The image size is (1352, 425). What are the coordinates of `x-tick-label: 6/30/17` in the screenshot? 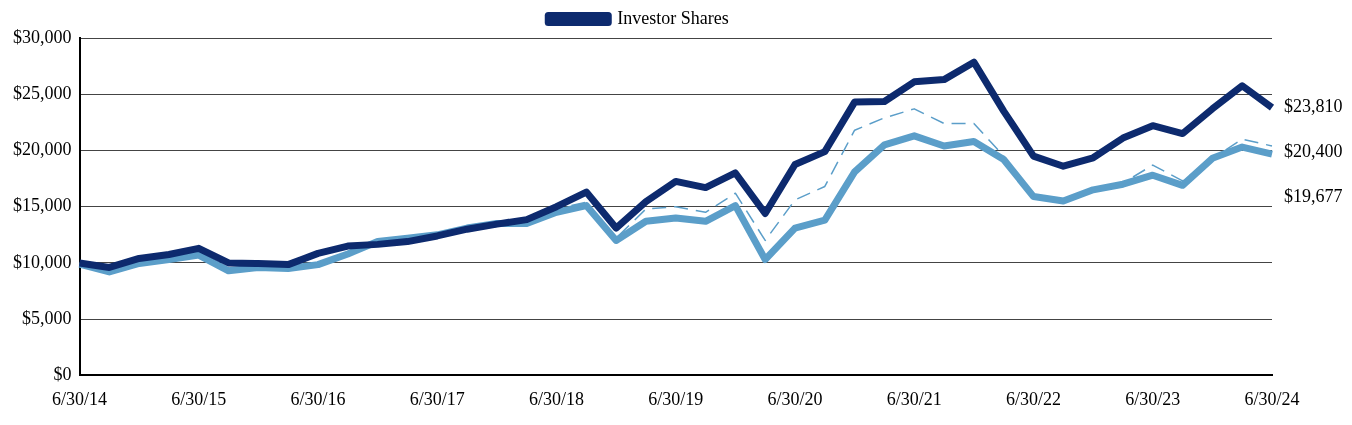 It's located at (437, 398).